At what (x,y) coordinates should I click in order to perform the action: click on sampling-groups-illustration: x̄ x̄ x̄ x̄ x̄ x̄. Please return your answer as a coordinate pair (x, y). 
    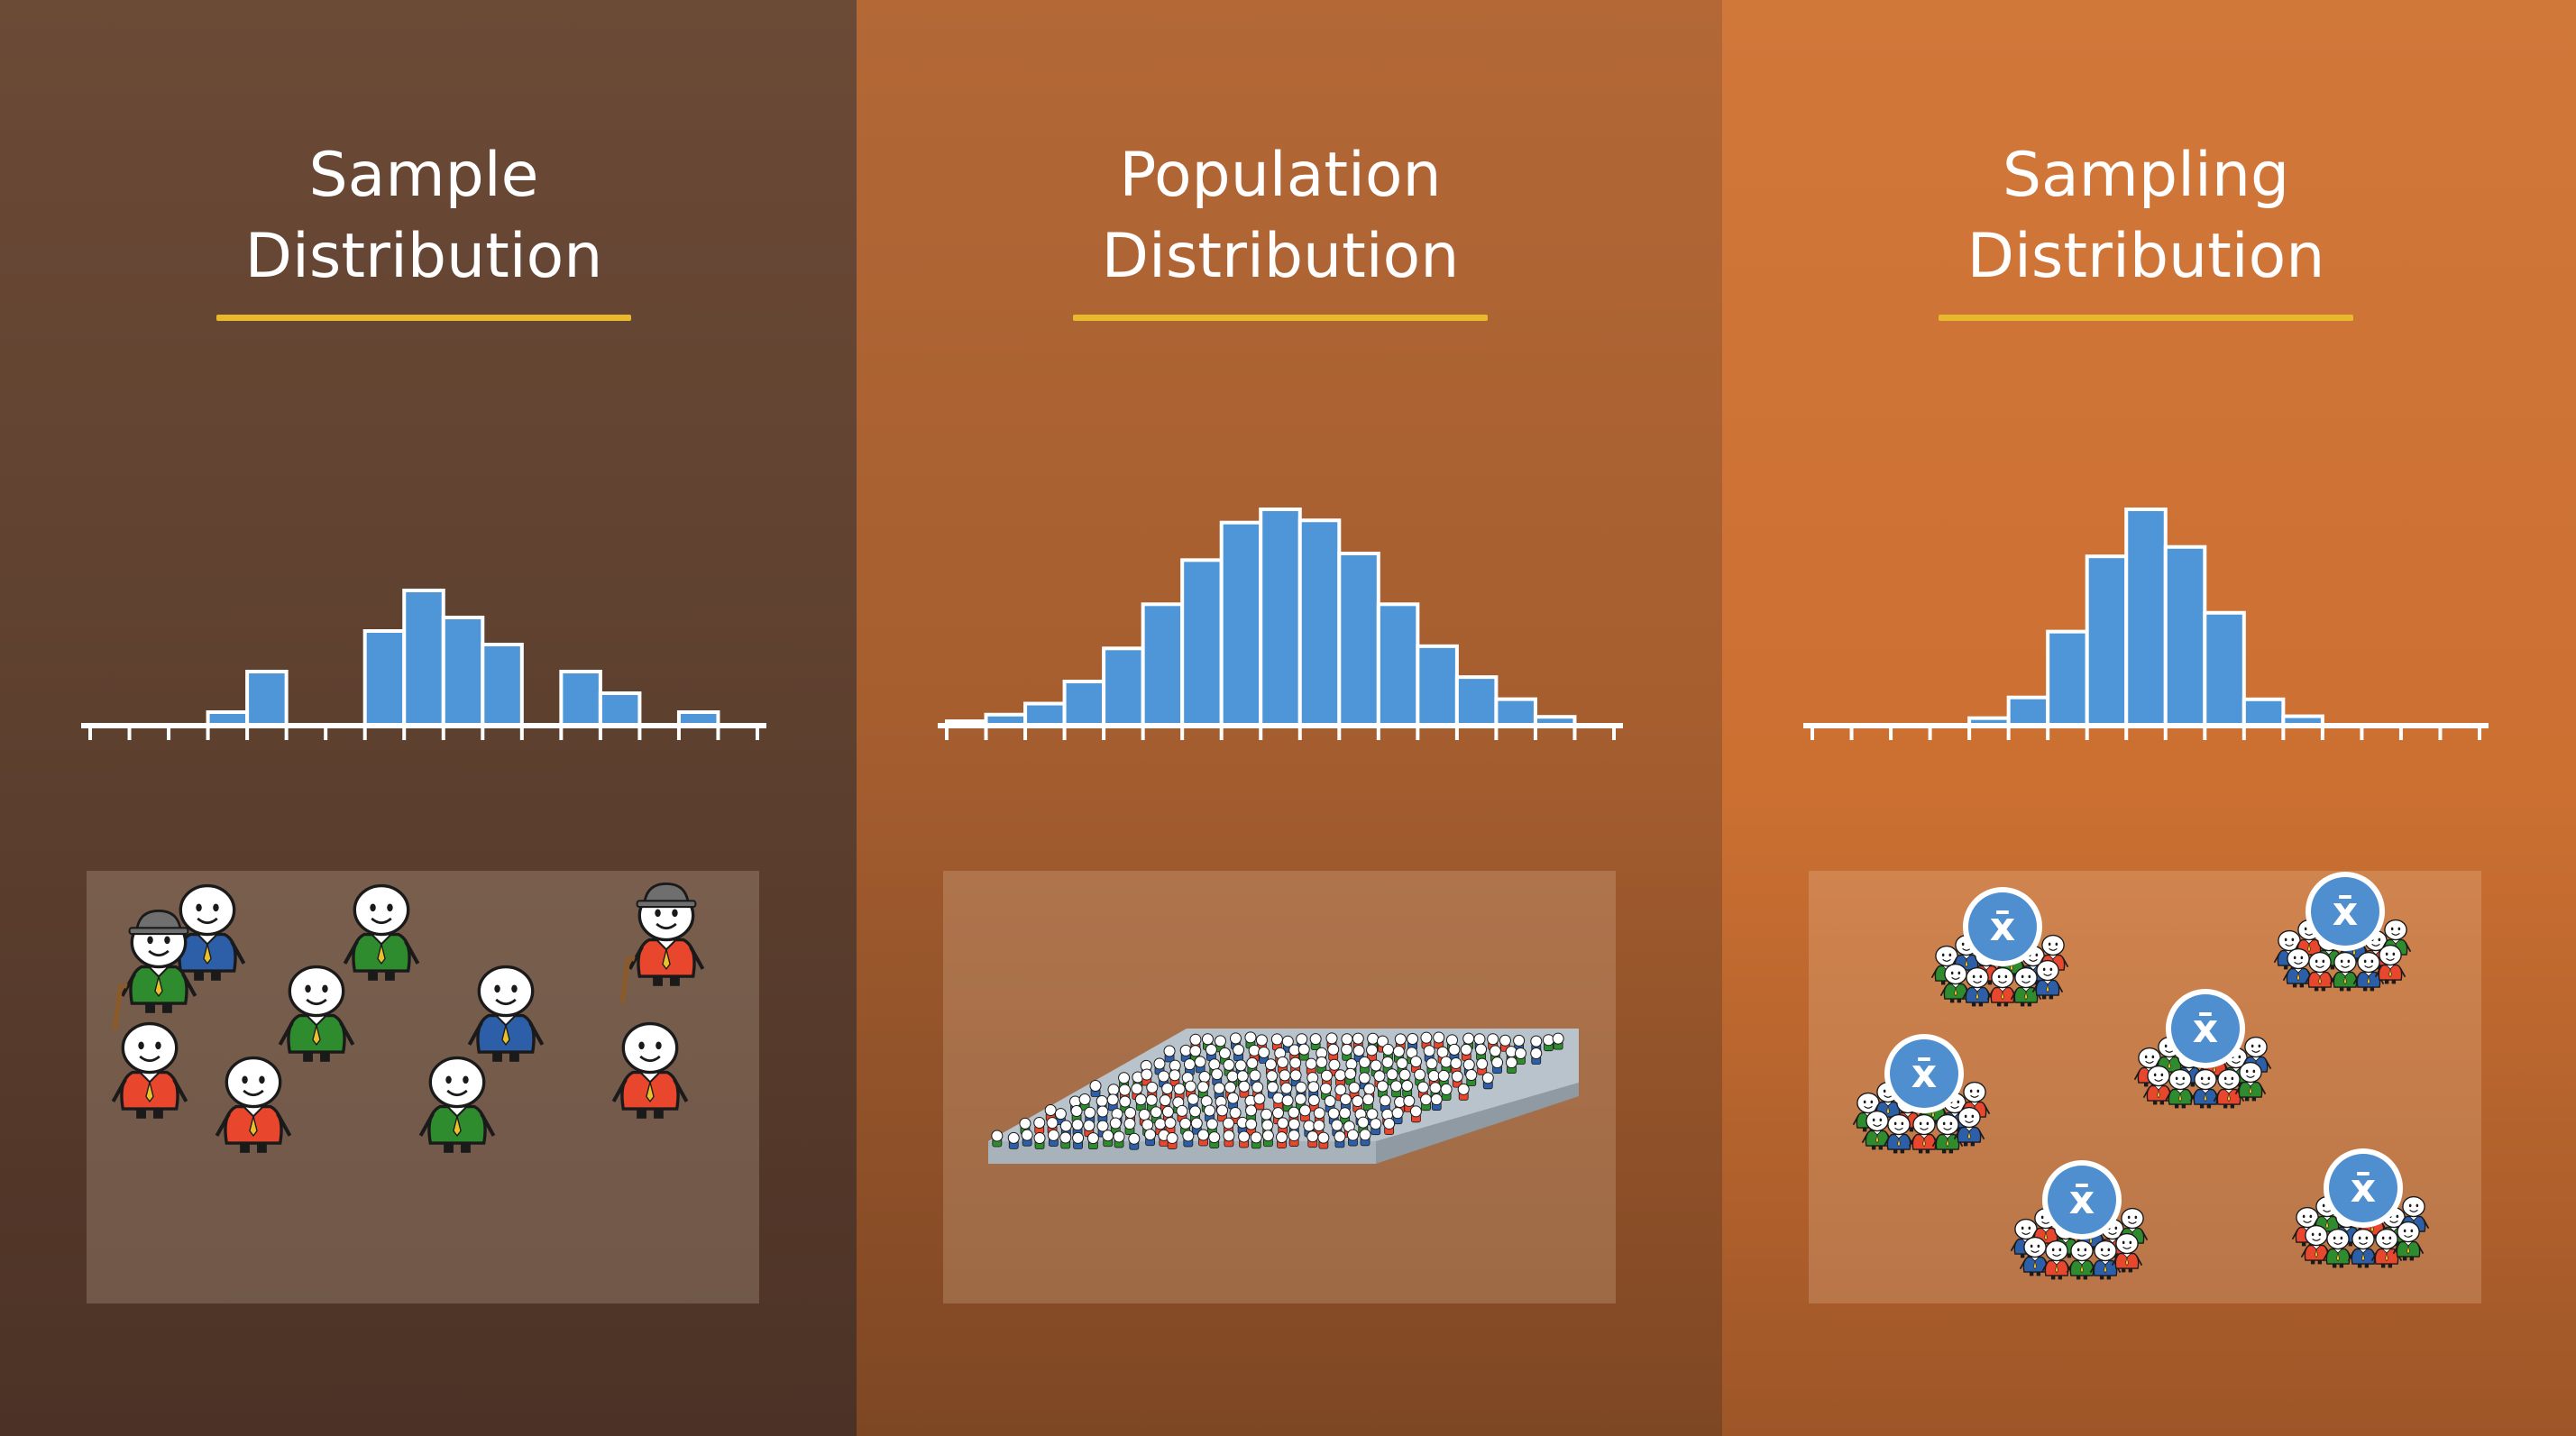
    Looking at the image, I should click on (2141, 1076).